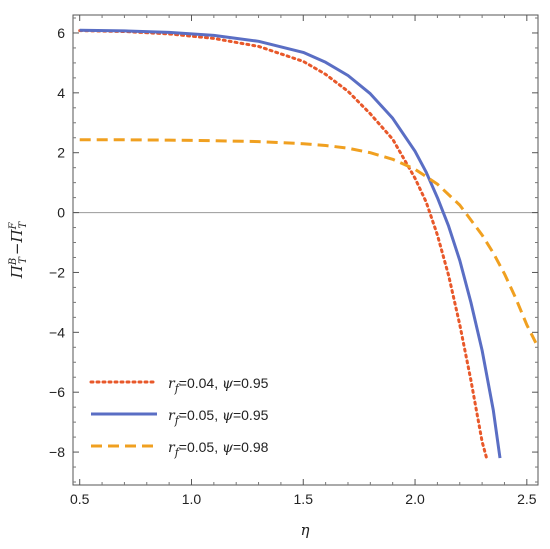  What do you see at coordinates (57, 392) in the screenshot?
I see `y-tick-label: −6` at bounding box center [57, 392].